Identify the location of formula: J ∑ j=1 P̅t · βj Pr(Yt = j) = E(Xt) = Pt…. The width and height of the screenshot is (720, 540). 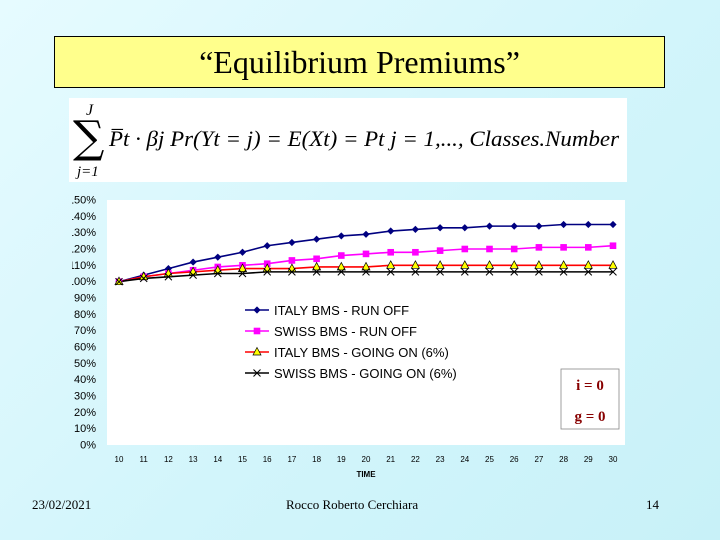
(348, 140).